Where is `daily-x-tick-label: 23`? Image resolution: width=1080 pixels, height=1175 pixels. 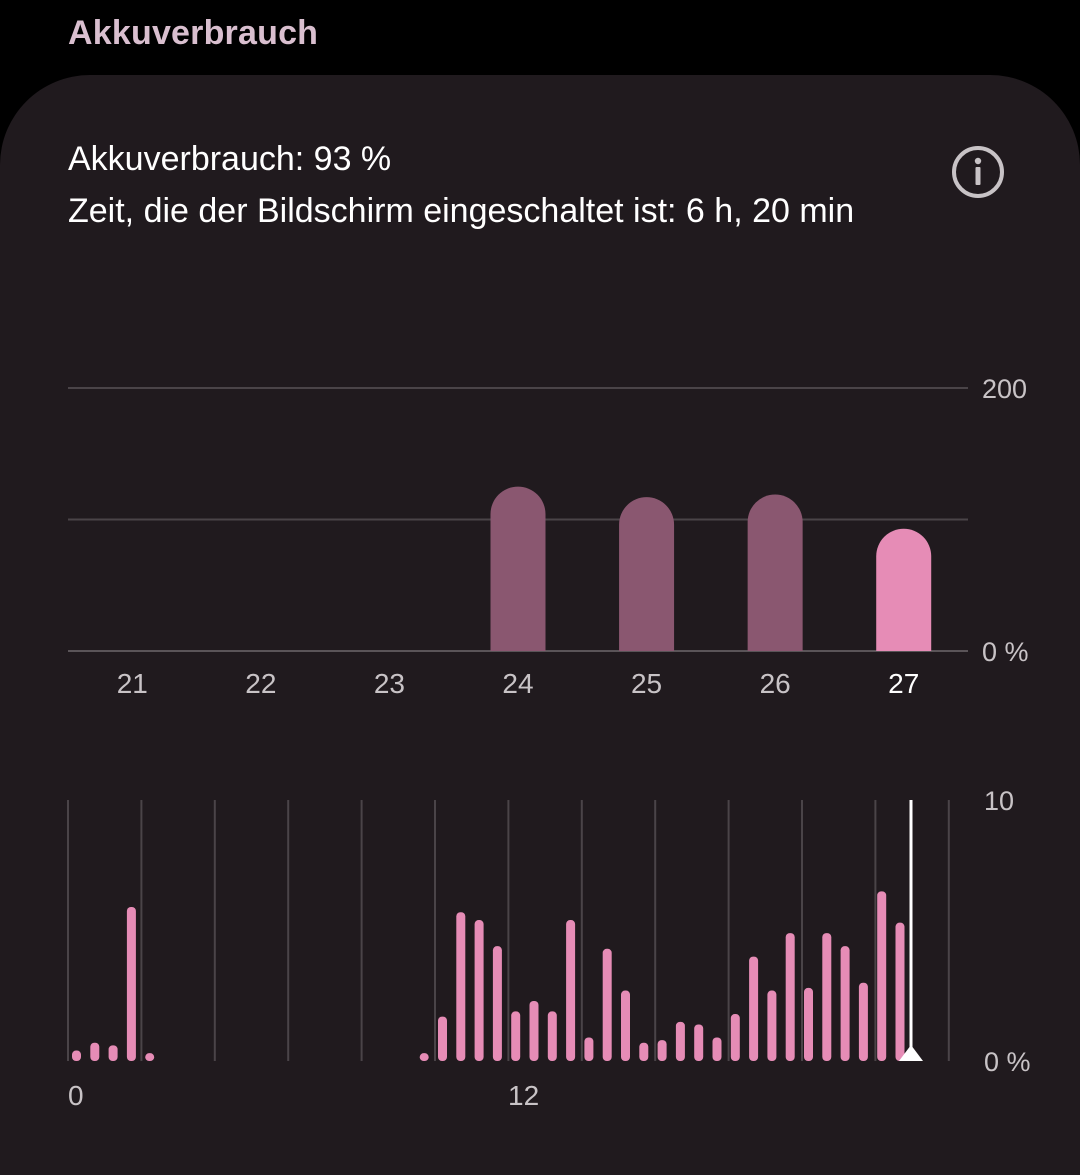
daily-x-tick-label: 23 is located at coordinates (389, 683).